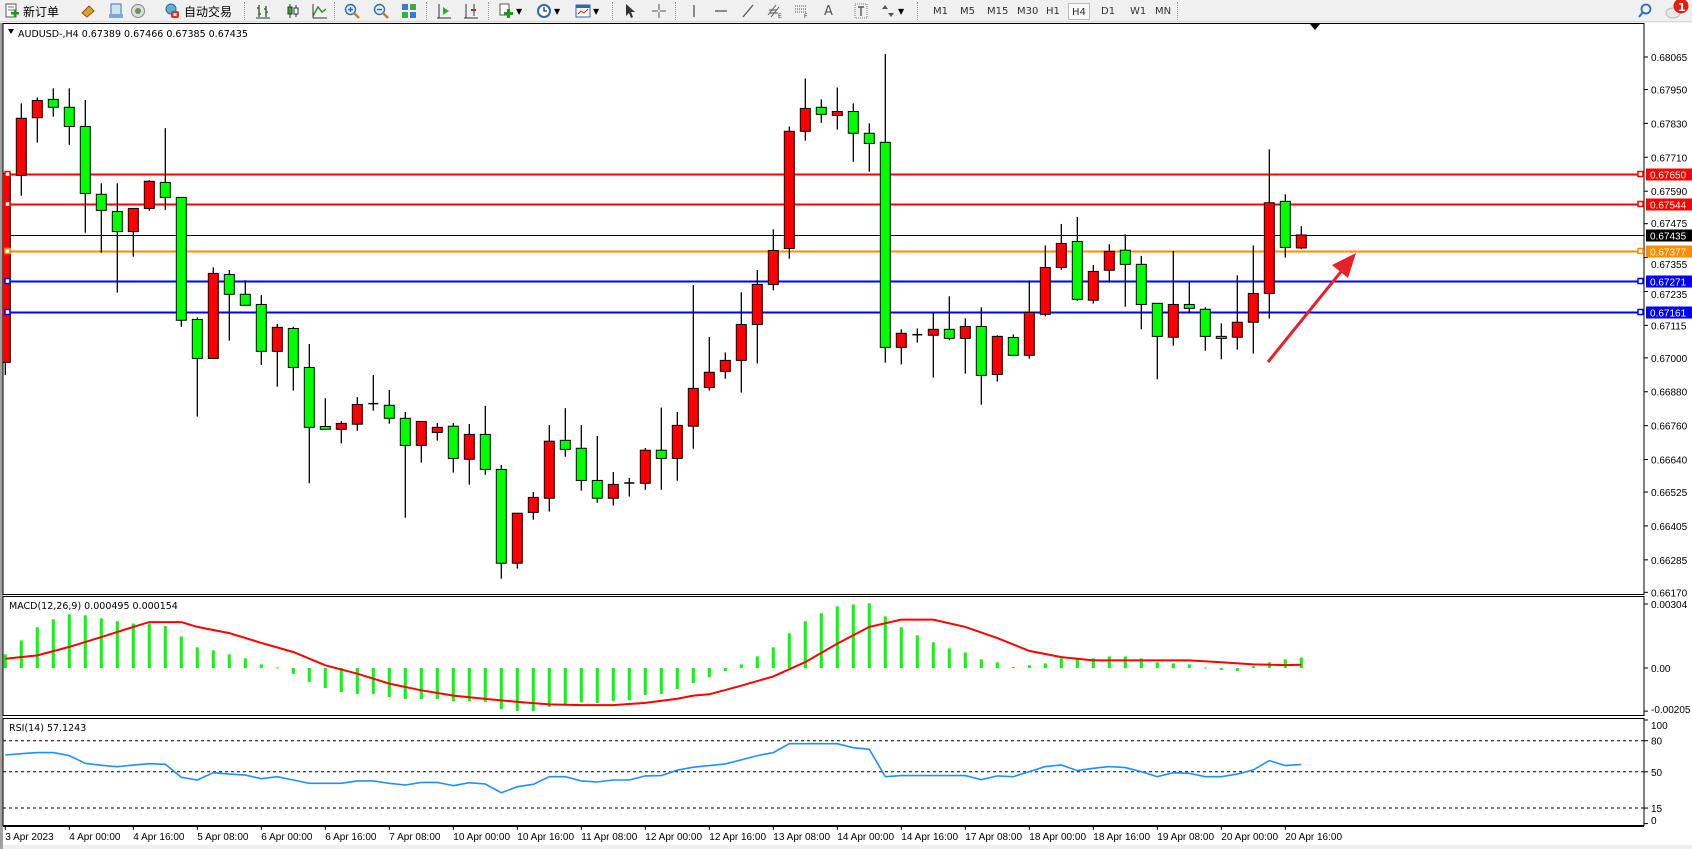 The height and width of the screenshot is (849, 1692). Describe the element at coordinates (1079, 11) in the screenshot. I see `timeframe-h4-button: H4` at that location.